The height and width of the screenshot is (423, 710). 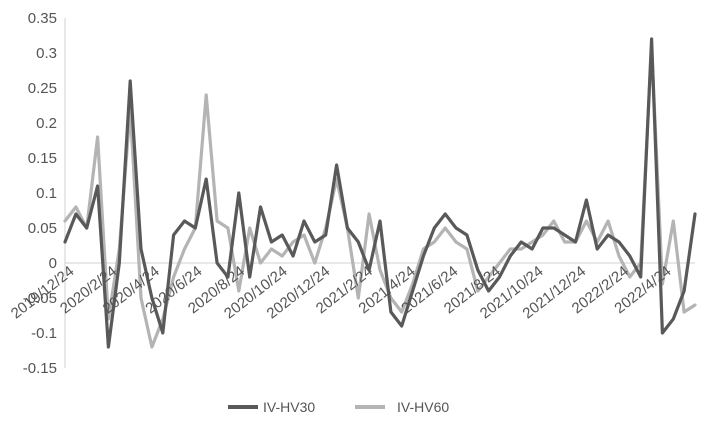 I want to click on y-tick-label: 0.3, so click(x=46, y=53).